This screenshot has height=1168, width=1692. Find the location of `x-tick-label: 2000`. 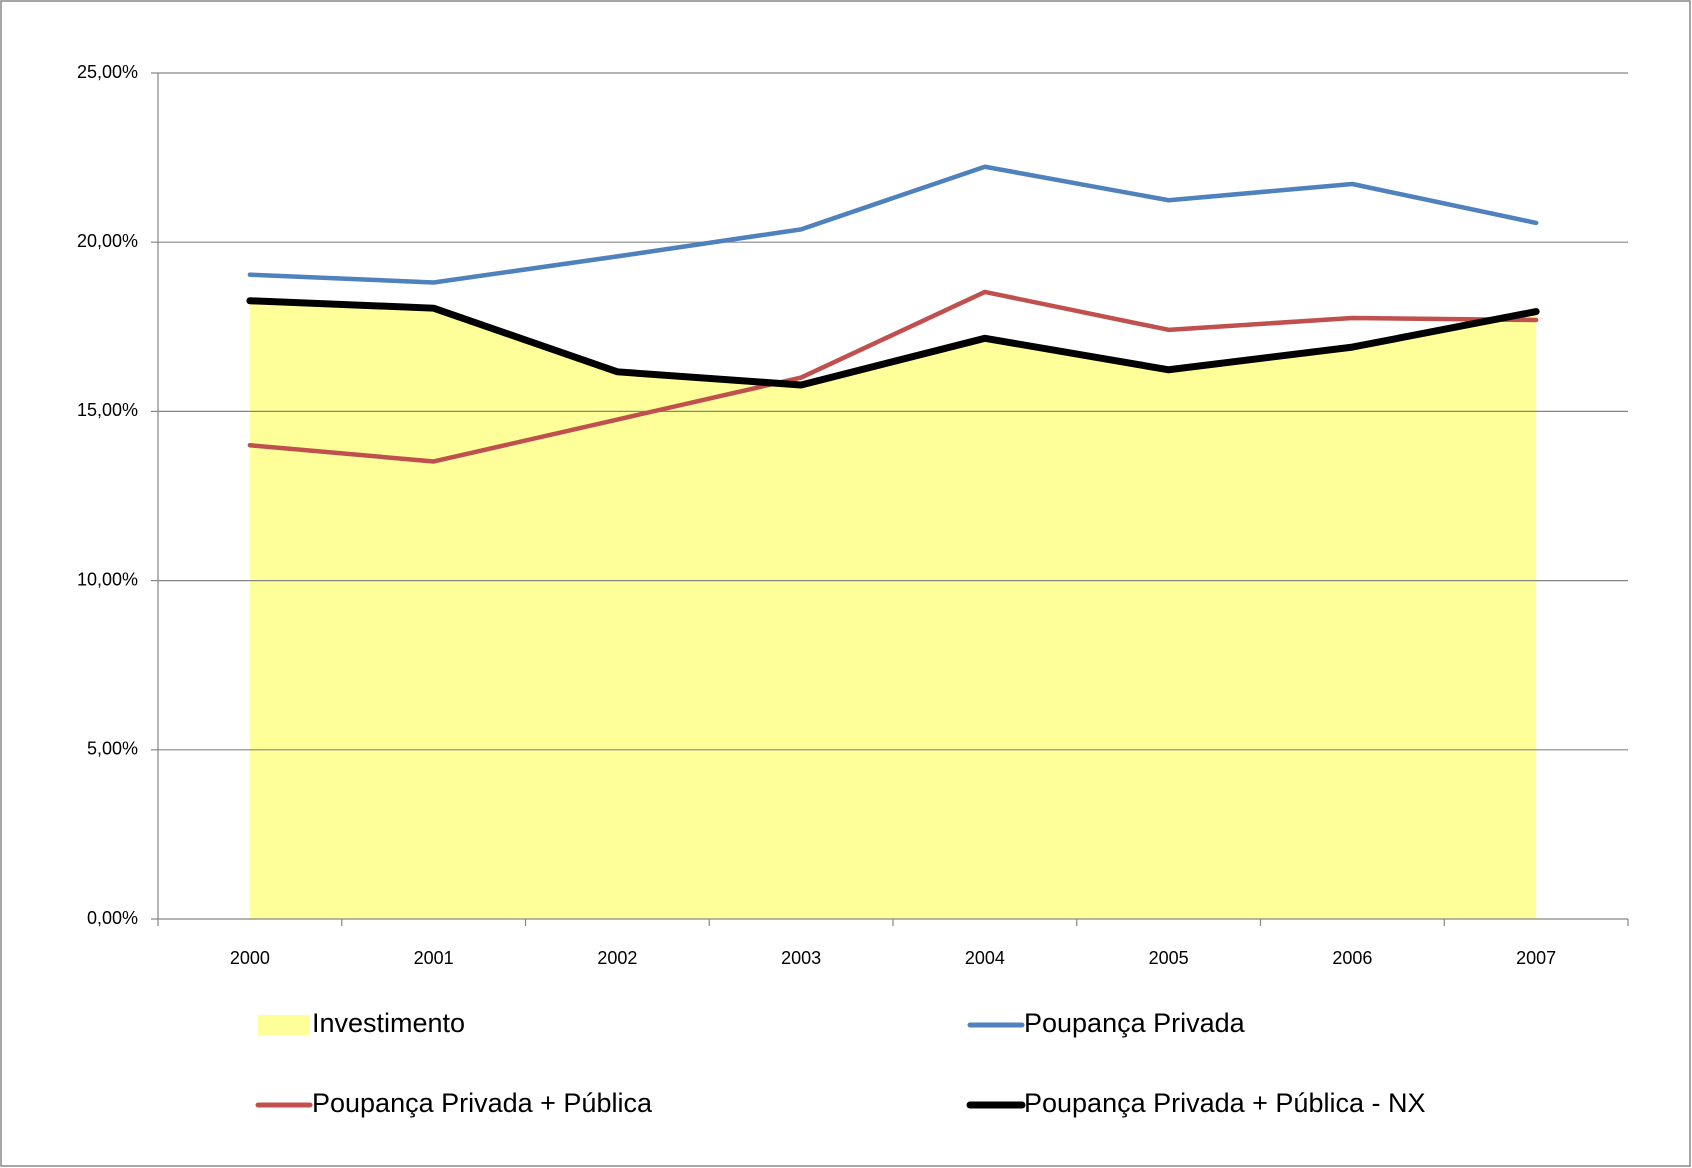

x-tick-label: 2000 is located at coordinates (250, 958).